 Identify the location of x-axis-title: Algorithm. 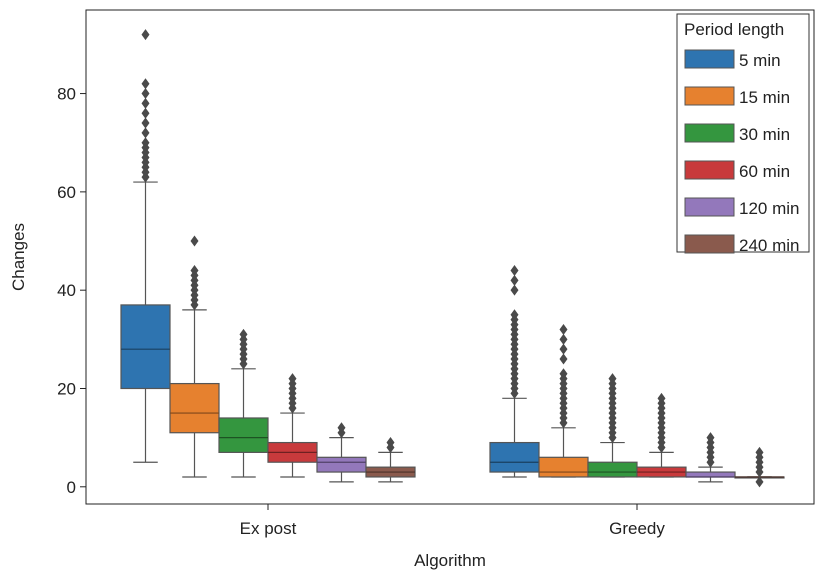
(450, 560).